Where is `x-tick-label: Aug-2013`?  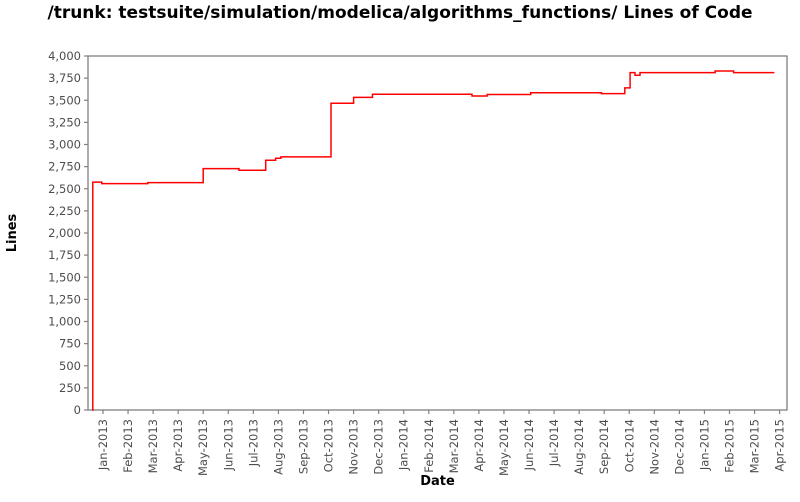
x-tick-label: Aug-2013 is located at coordinates (278, 447).